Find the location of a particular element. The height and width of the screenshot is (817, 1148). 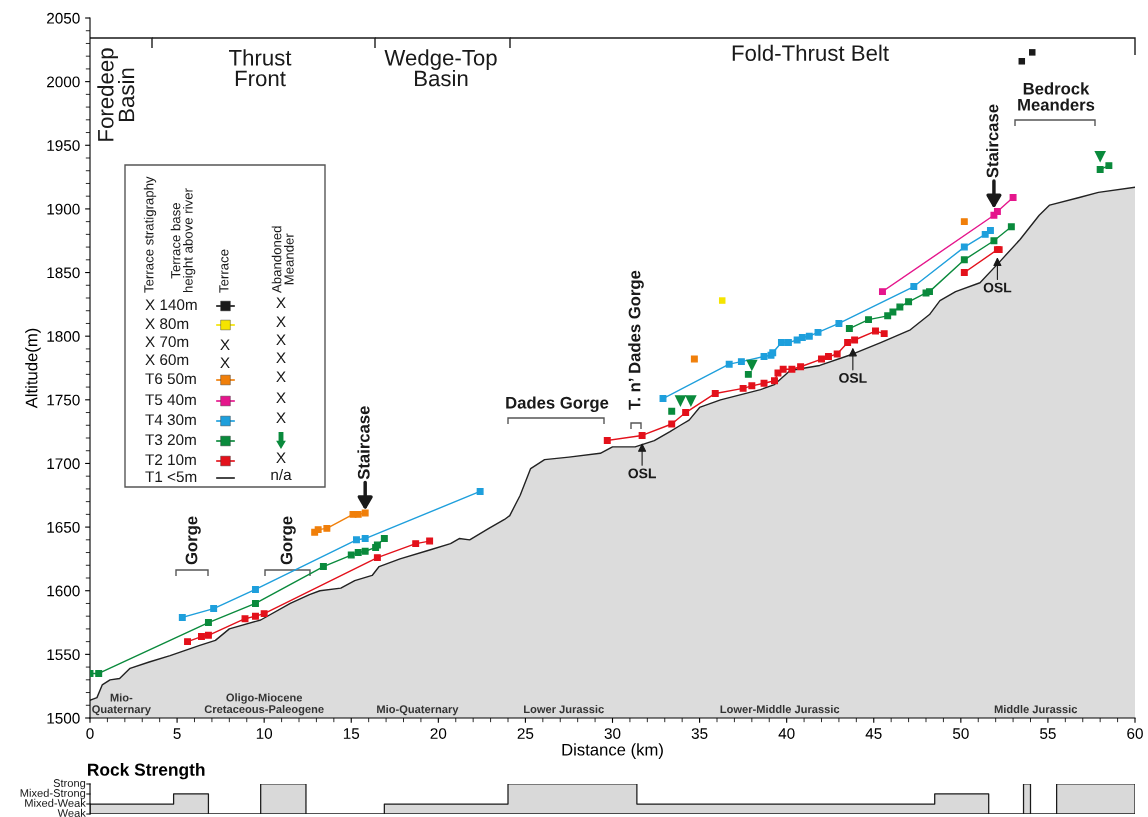

y-tick-label: 2000 is located at coordinates (63, 82).